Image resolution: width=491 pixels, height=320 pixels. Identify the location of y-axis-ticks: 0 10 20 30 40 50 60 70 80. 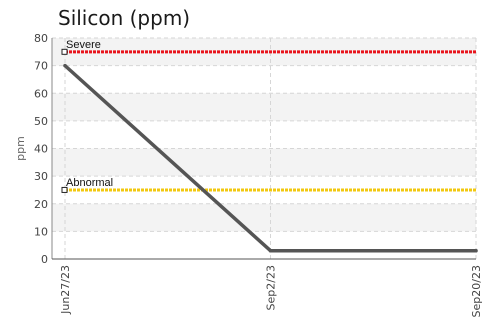
(41, 149).